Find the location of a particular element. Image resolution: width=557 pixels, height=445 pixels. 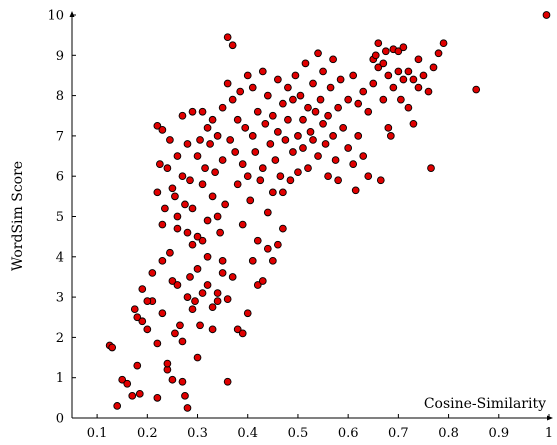

y-tick-label: 4 is located at coordinates (60, 257).